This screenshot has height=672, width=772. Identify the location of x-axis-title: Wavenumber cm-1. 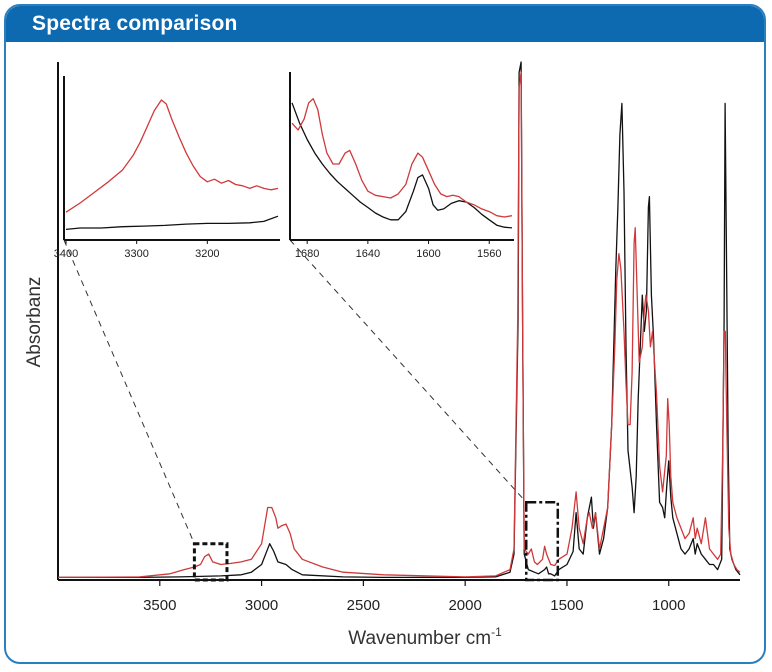
(425, 637).